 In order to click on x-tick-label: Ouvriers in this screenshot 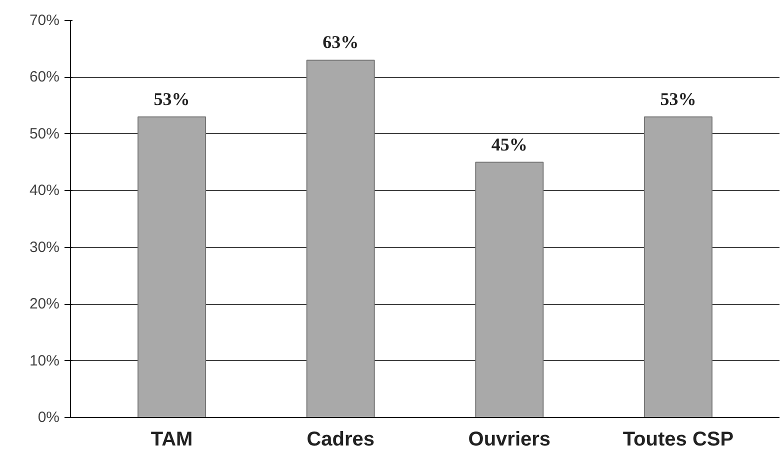, I will do `click(509, 439)`.